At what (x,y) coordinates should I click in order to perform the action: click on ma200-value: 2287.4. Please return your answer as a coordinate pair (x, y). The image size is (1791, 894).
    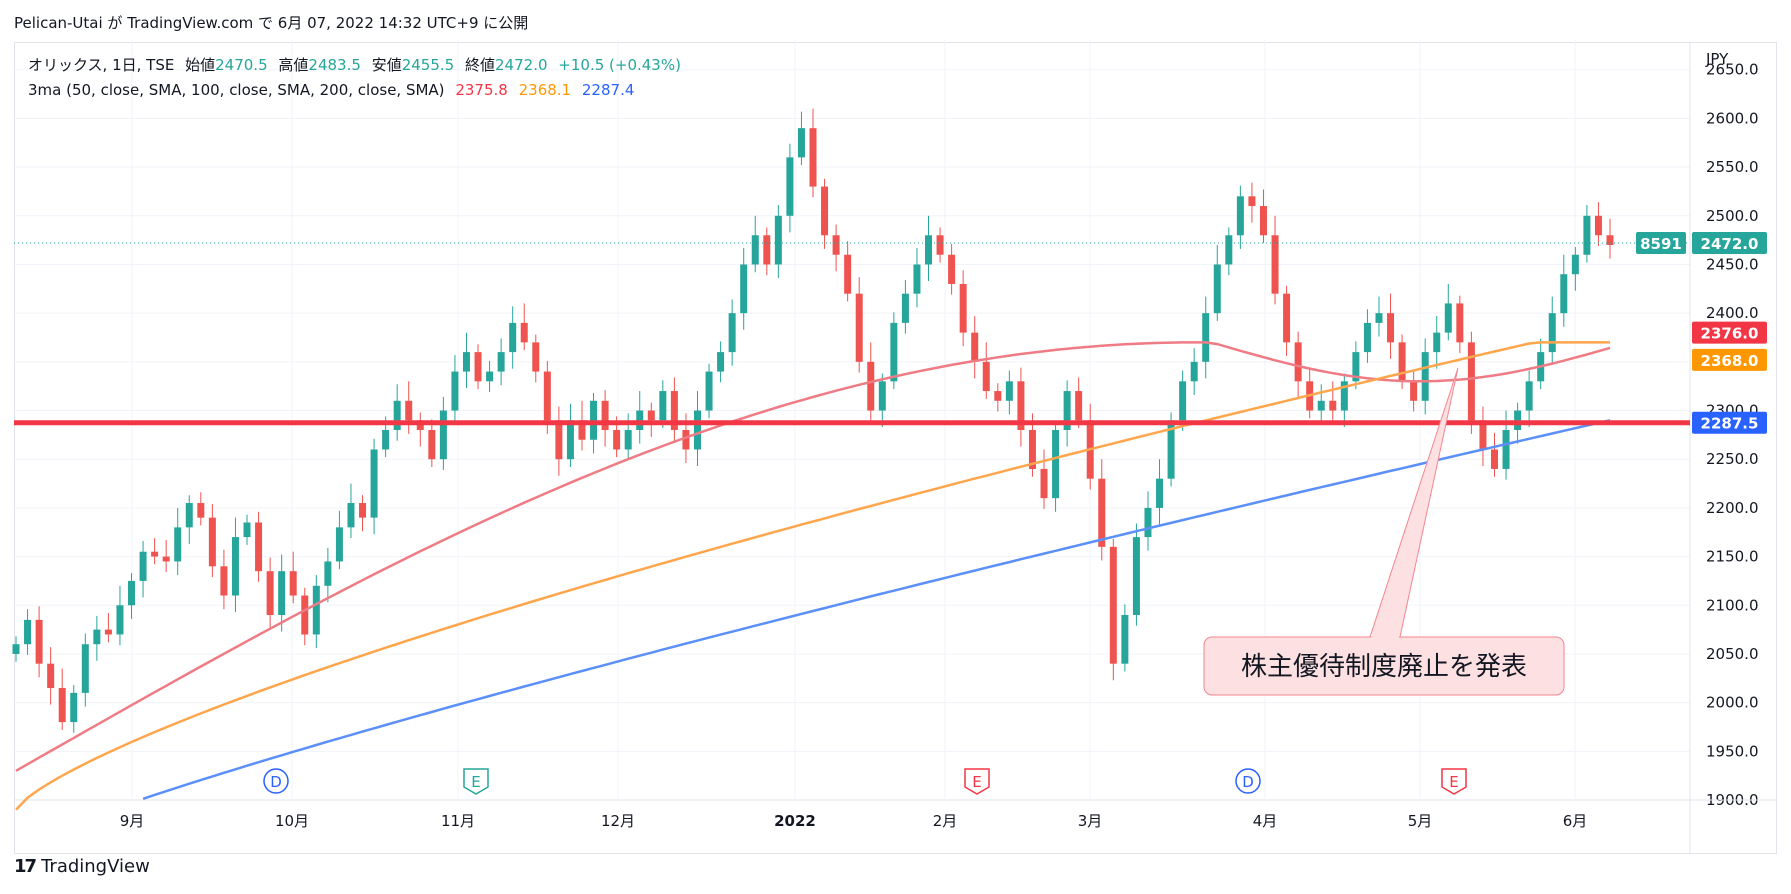
    Looking at the image, I should click on (608, 90).